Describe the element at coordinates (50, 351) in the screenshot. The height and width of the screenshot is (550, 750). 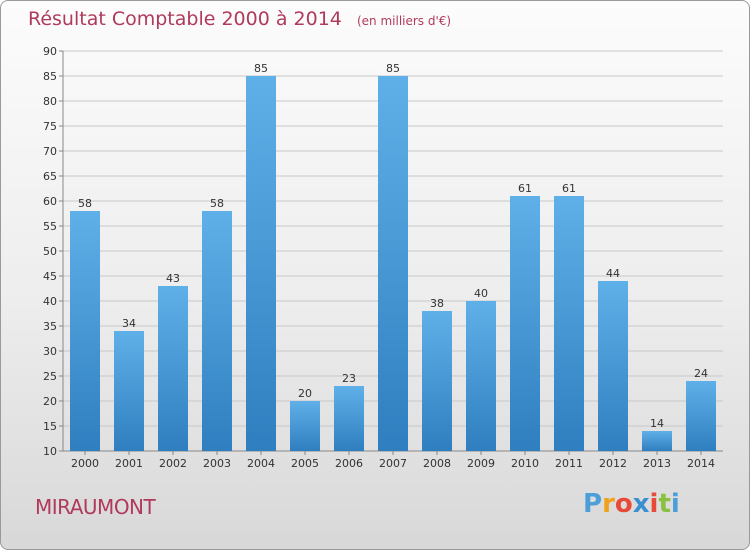
I see `y-tick-label: 30` at that location.